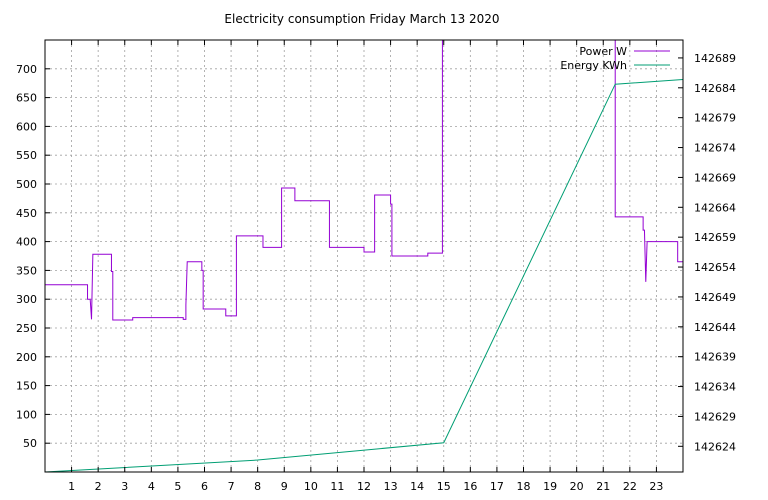 This screenshot has height=500, width=768. Describe the element at coordinates (151, 486) in the screenshot. I see `x-tick-label: 4` at that location.